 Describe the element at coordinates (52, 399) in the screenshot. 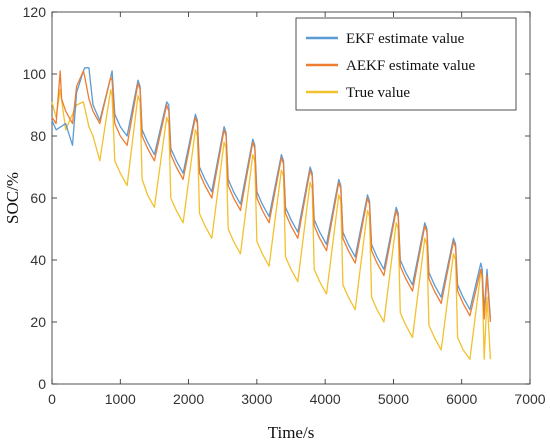

I see `x-tick-label: 0` at that location.